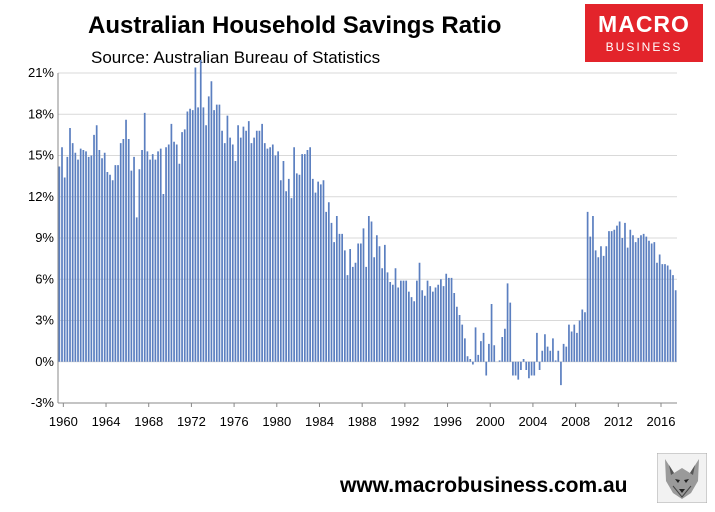 Image resolution: width=715 pixels, height=512 pixels. I want to click on footer-url: www.macrobusiness.com.au, so click(484, 485).